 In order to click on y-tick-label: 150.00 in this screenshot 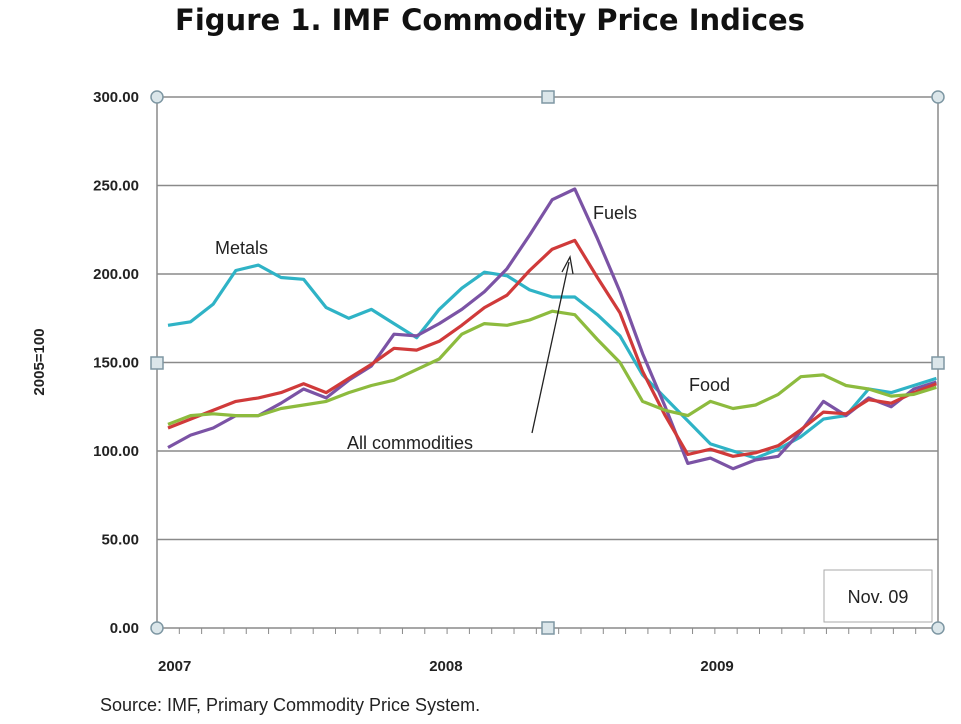, I will do `click(116, 363)`.